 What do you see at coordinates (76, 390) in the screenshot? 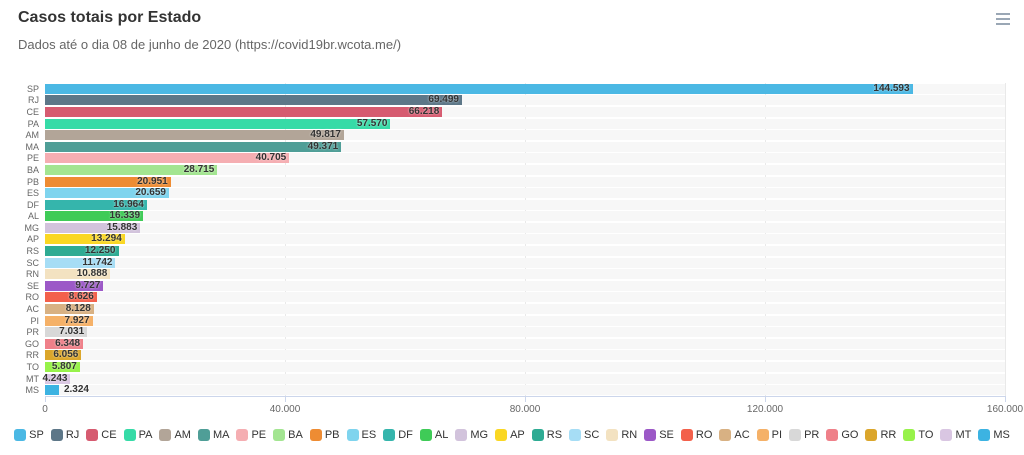
I see `value-label: 2.324` at bounding box center [76, 390].